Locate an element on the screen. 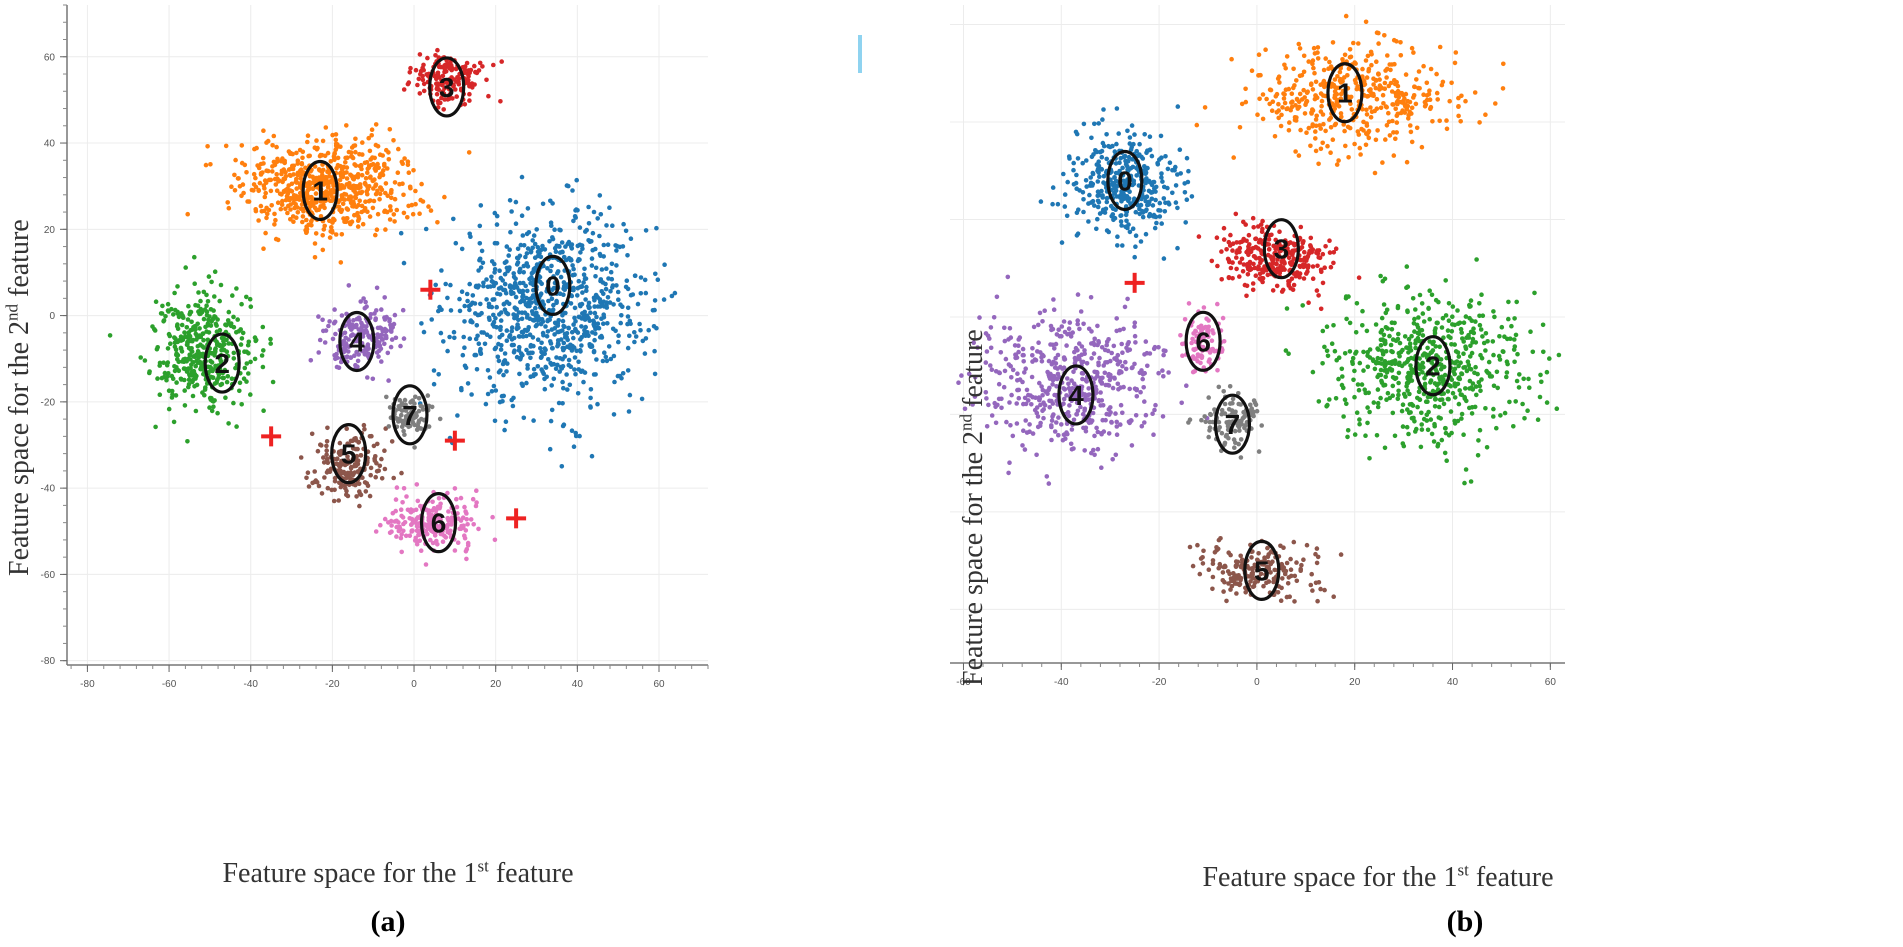 This screenshot has height=947, width=1903. y-tick-label: 0 is located at coordinates (52, 316).